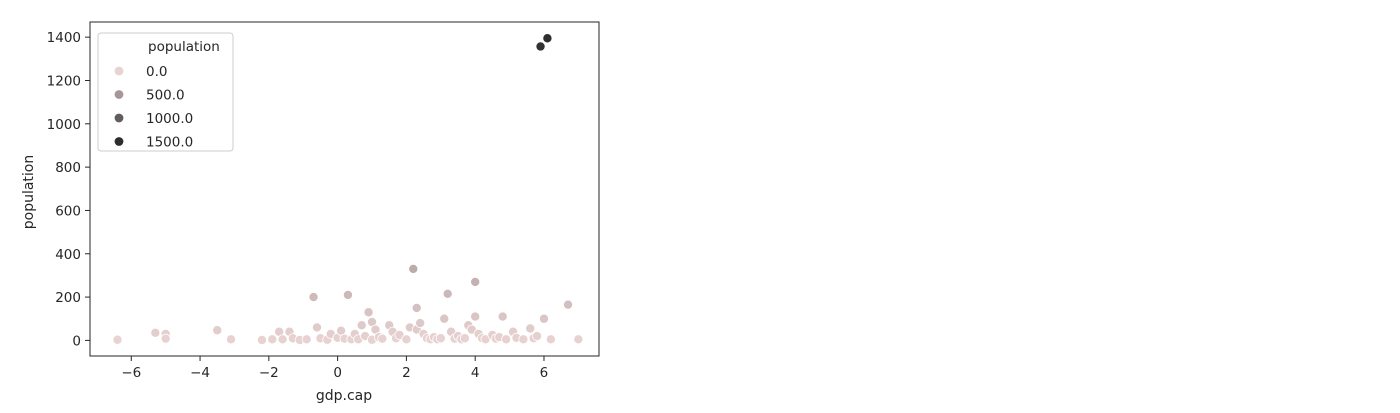  Describe the element at coordinates (200, 373) in the screenshot. I see `x-tick-label: −4` at that location.